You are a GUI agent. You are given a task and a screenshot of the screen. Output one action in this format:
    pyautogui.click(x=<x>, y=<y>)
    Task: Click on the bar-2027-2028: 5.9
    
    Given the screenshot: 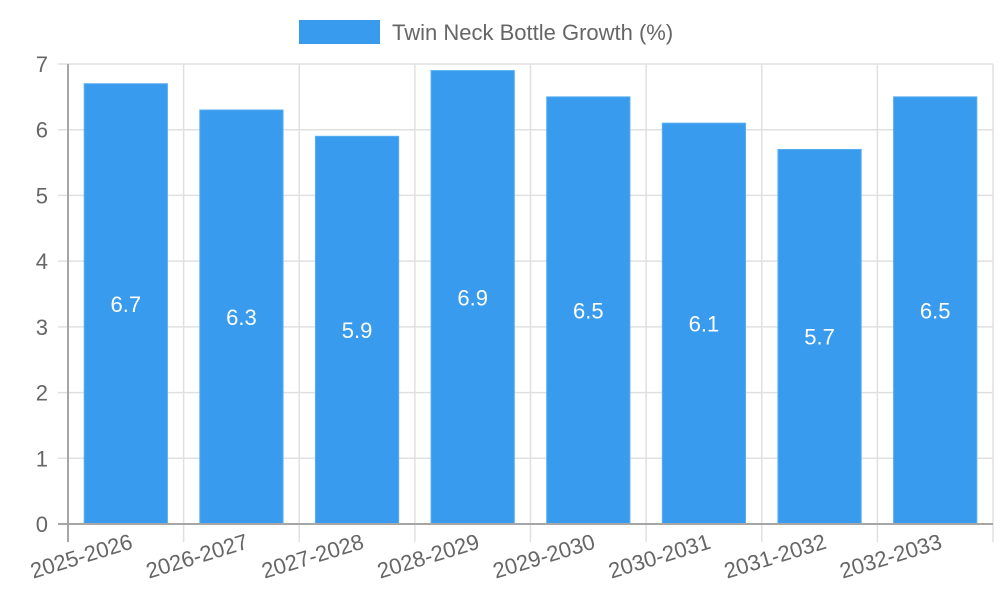 What is the action you would take?
    pyautogui.click(x=357, y=330)
    